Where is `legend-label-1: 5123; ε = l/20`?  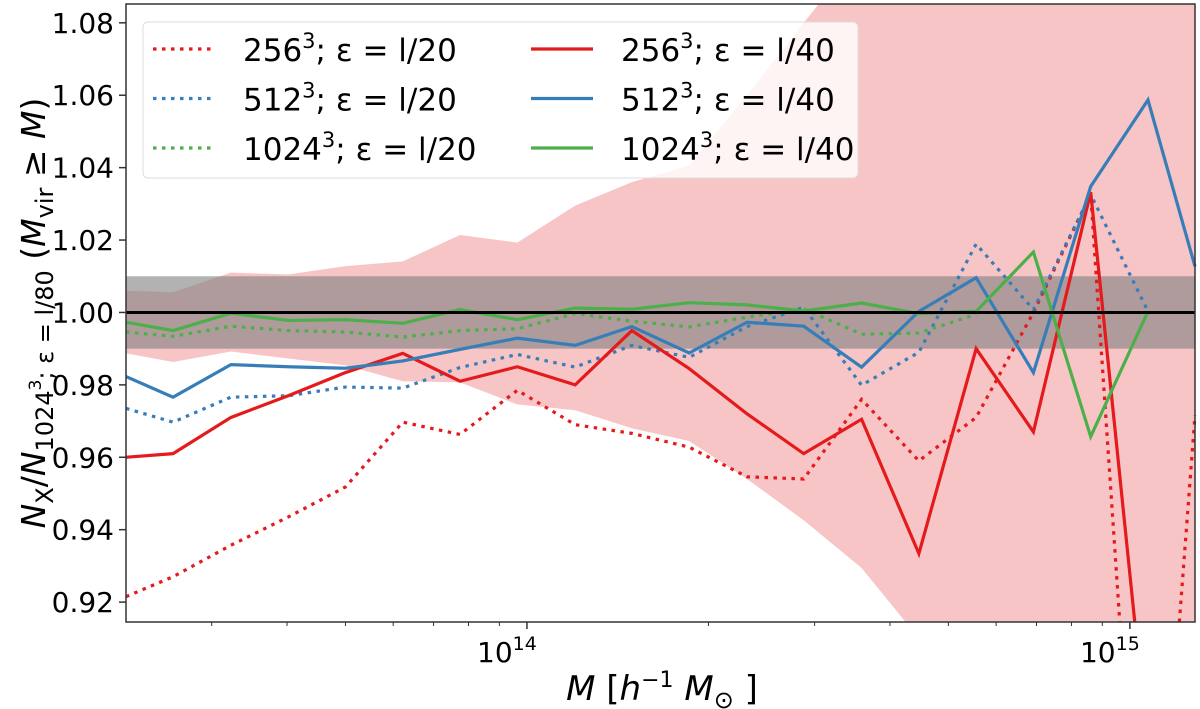 legend-label-1: 5123; ε = l/20 is located at coordinates (350, 99).